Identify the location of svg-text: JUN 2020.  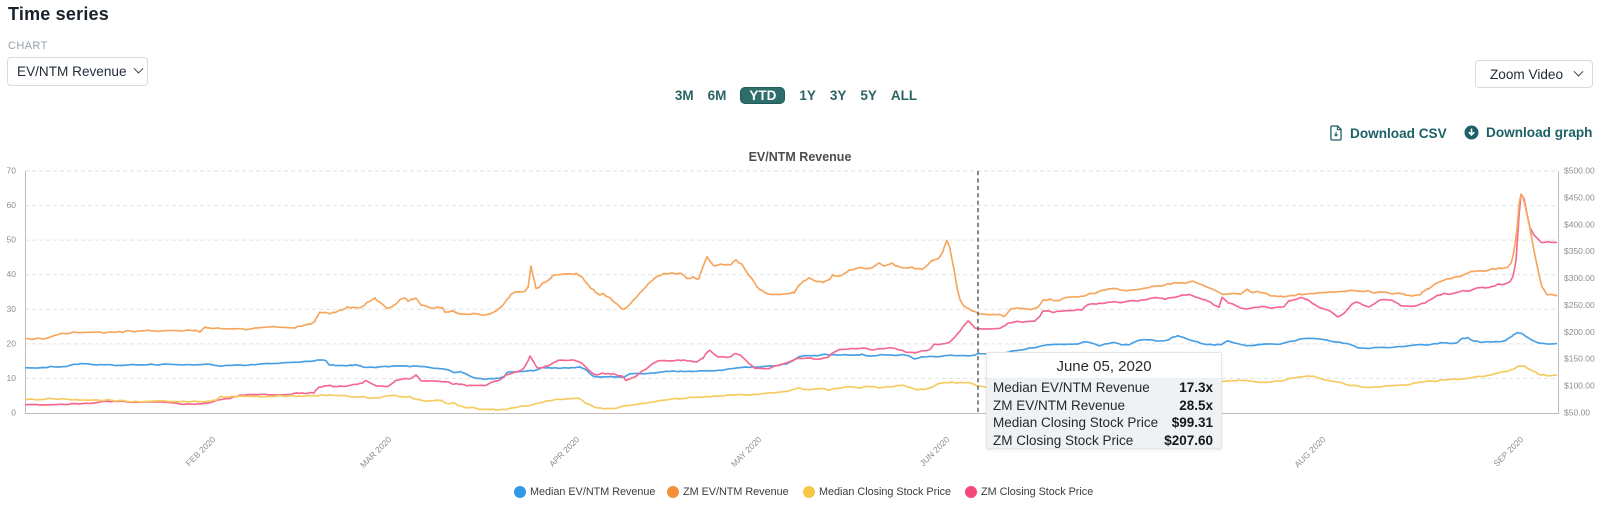
(935, 451).